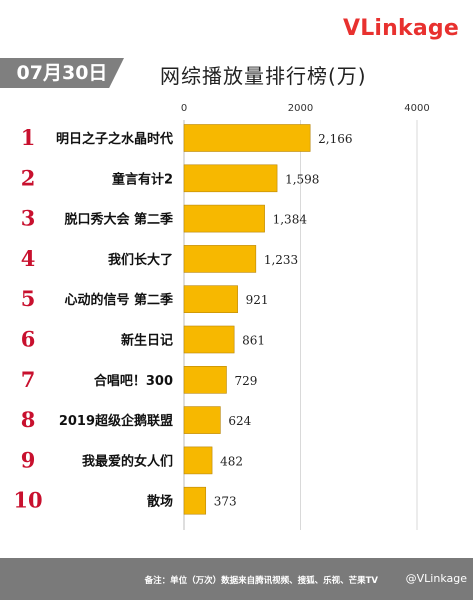 The width and height of the screenshot is (473, 600). I want to click on rank-number: 4, so click(28, 258).